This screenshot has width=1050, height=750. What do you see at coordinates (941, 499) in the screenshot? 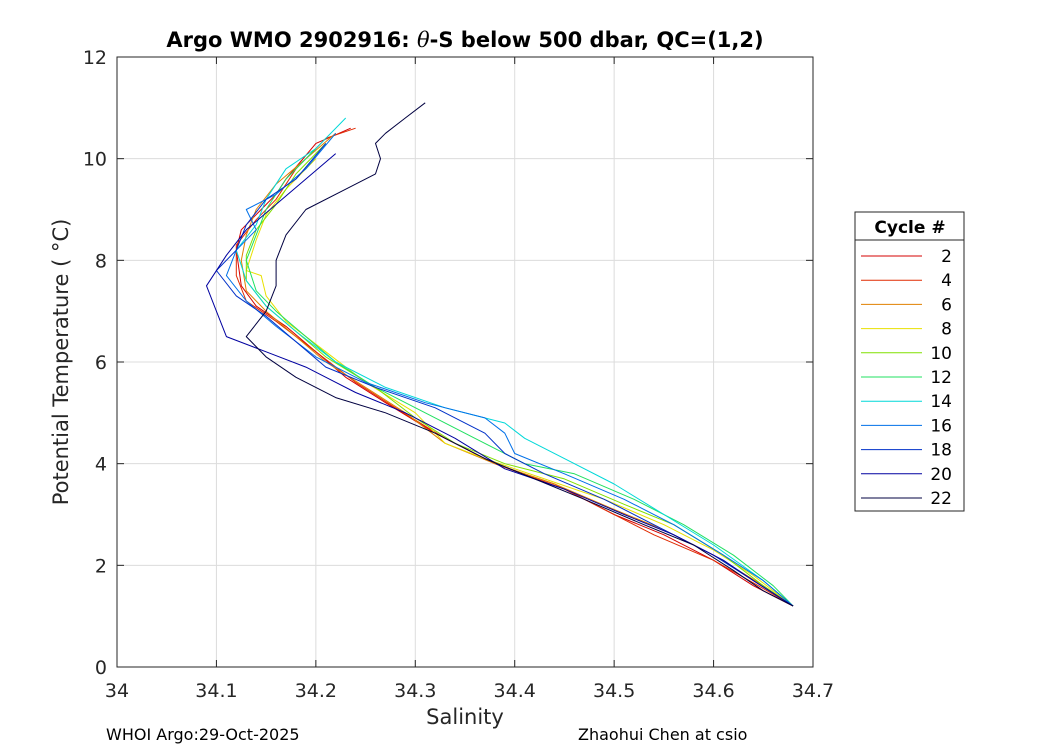
I see `legend-label-cycle-22: 22` at bounding box center [941, 499].